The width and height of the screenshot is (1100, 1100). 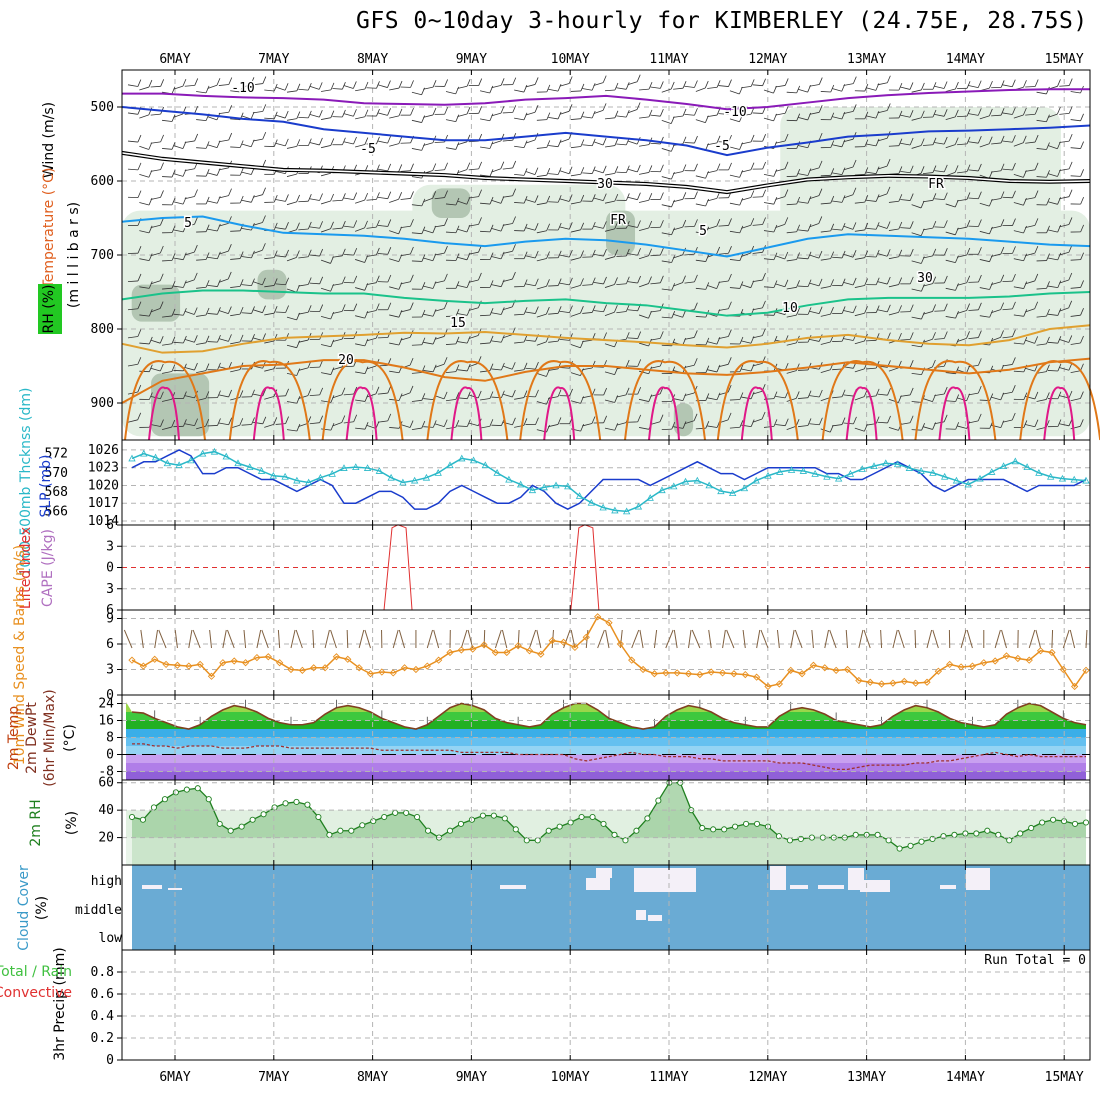 What do you see at coordinates (722, 146) in the screenshot?
I see `contour-label: -5` at bounding box center [722, 146].